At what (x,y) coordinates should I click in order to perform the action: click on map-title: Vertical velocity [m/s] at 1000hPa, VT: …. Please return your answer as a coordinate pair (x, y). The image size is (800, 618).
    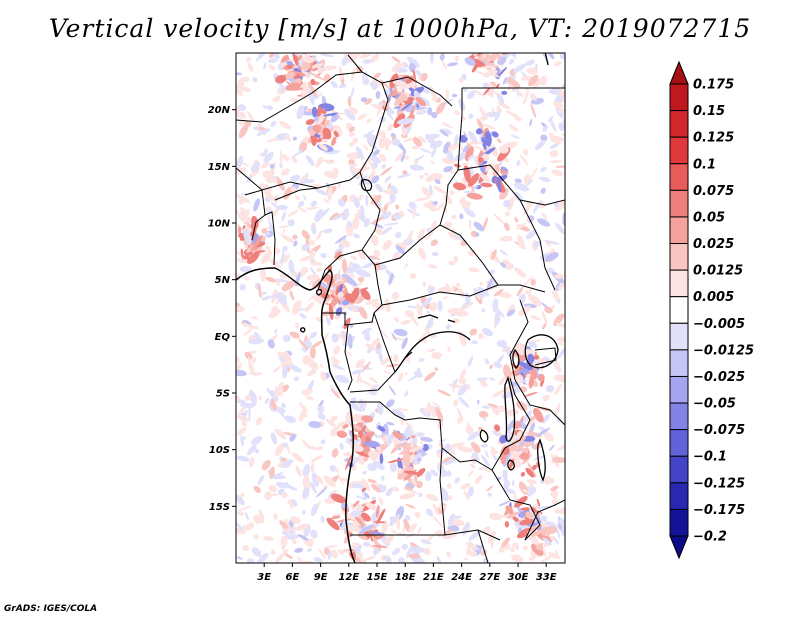
    Looking at the image, I should click on (400, 28).